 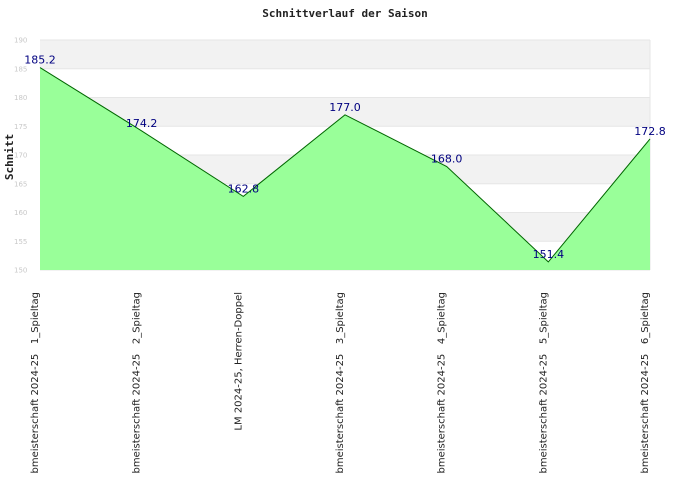 I want to click on x-tick-label: bmeisterschaft 2024-25 1_Spieltag, so click(x=35, y=383).